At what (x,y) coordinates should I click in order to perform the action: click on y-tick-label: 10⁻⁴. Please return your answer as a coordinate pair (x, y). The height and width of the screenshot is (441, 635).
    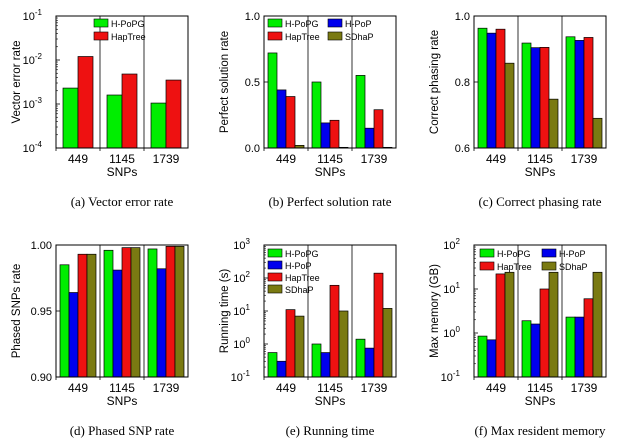
    Looking at the image, I should click on (33, 147).